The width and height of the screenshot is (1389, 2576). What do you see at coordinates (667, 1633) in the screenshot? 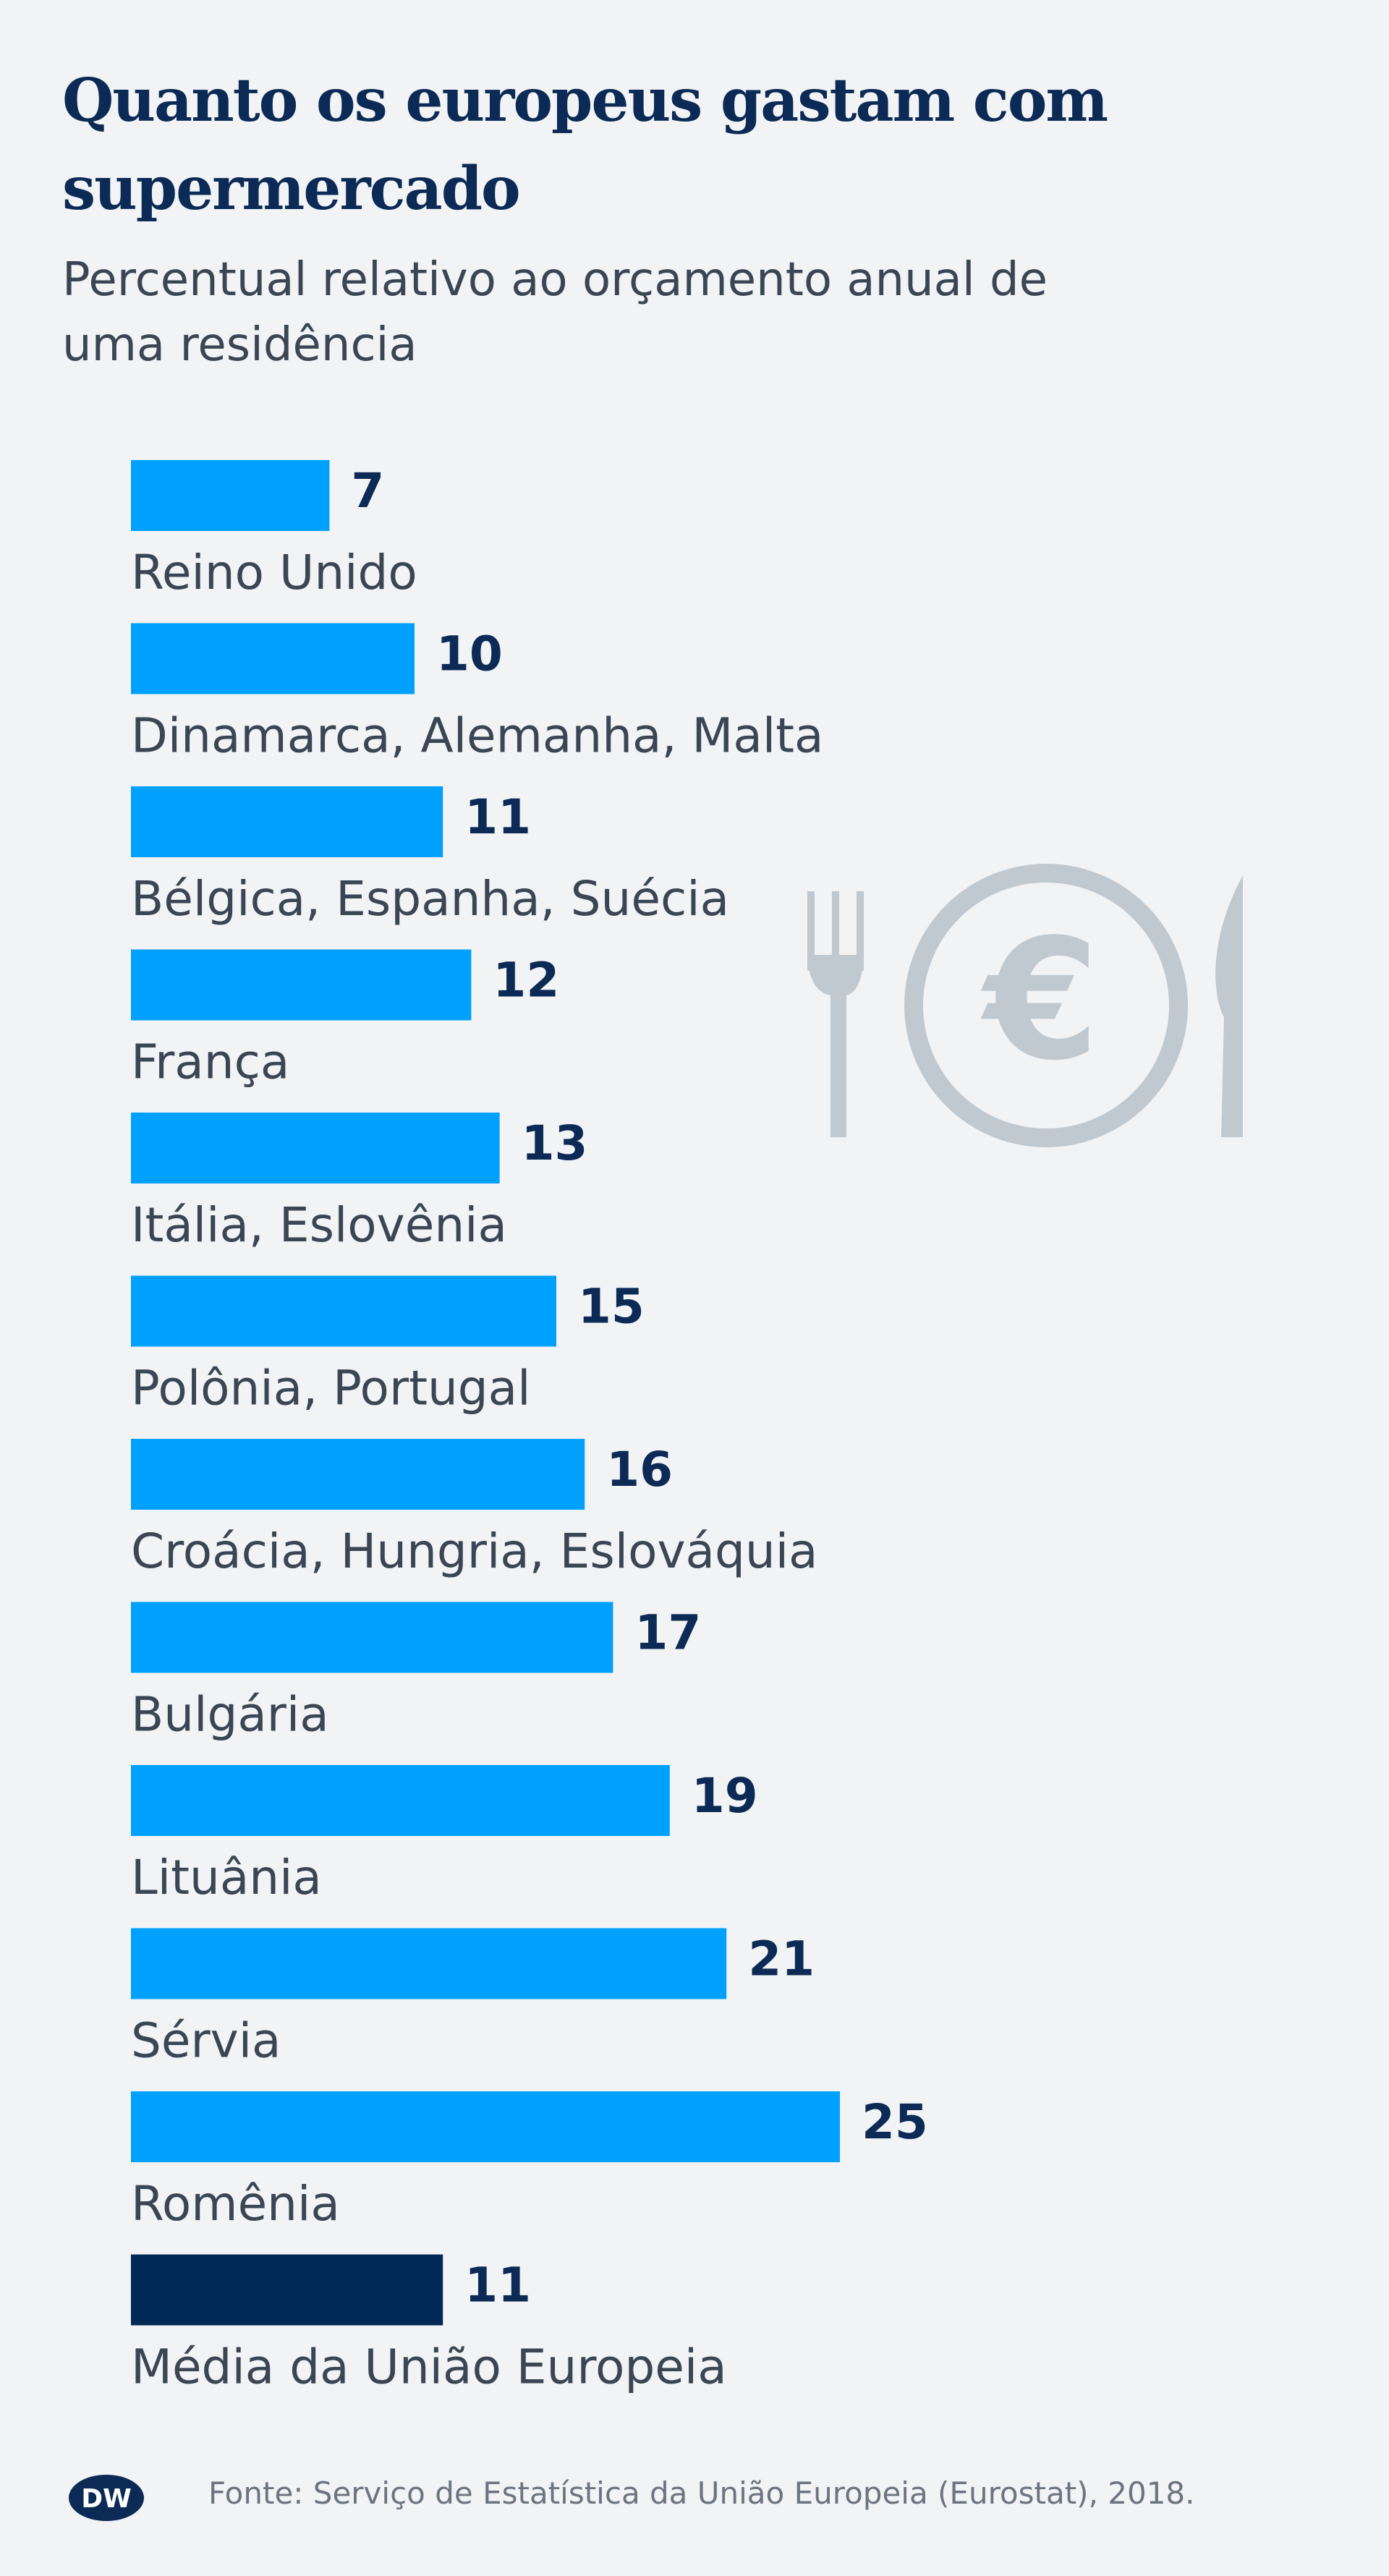
I see `value-label: 17` at bounding box center [667, 1633].